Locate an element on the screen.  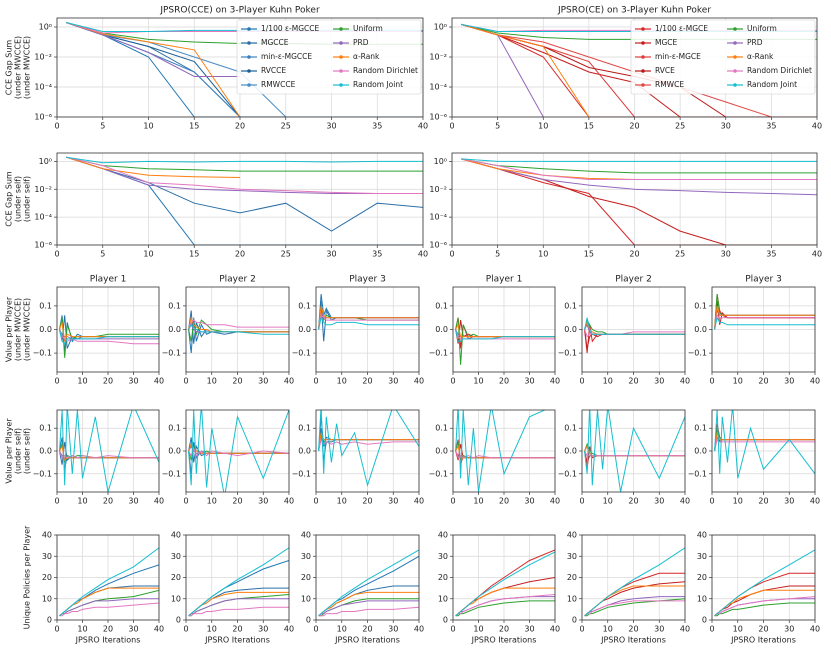
chart-title: Player 3 is located at coordinates (367, 280).